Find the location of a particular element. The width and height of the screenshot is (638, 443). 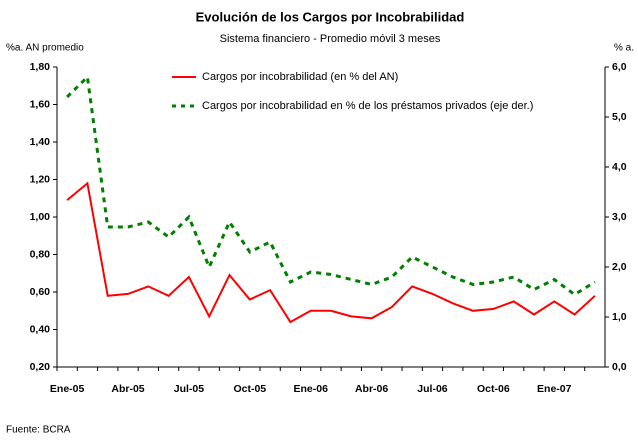

y-tick-label: 0,60 is located at coordinates (40, 292).